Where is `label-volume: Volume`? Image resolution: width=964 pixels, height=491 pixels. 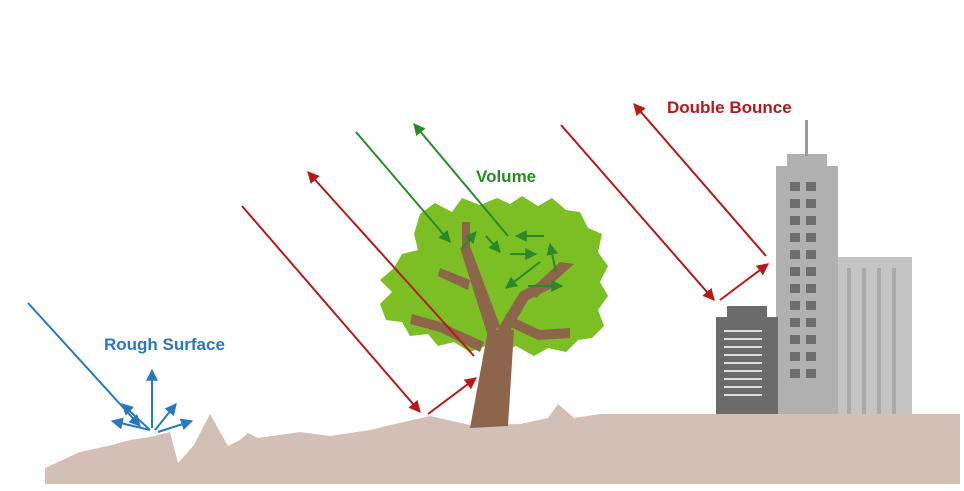
label-volume: Volume is located at coordinates (506, 176).